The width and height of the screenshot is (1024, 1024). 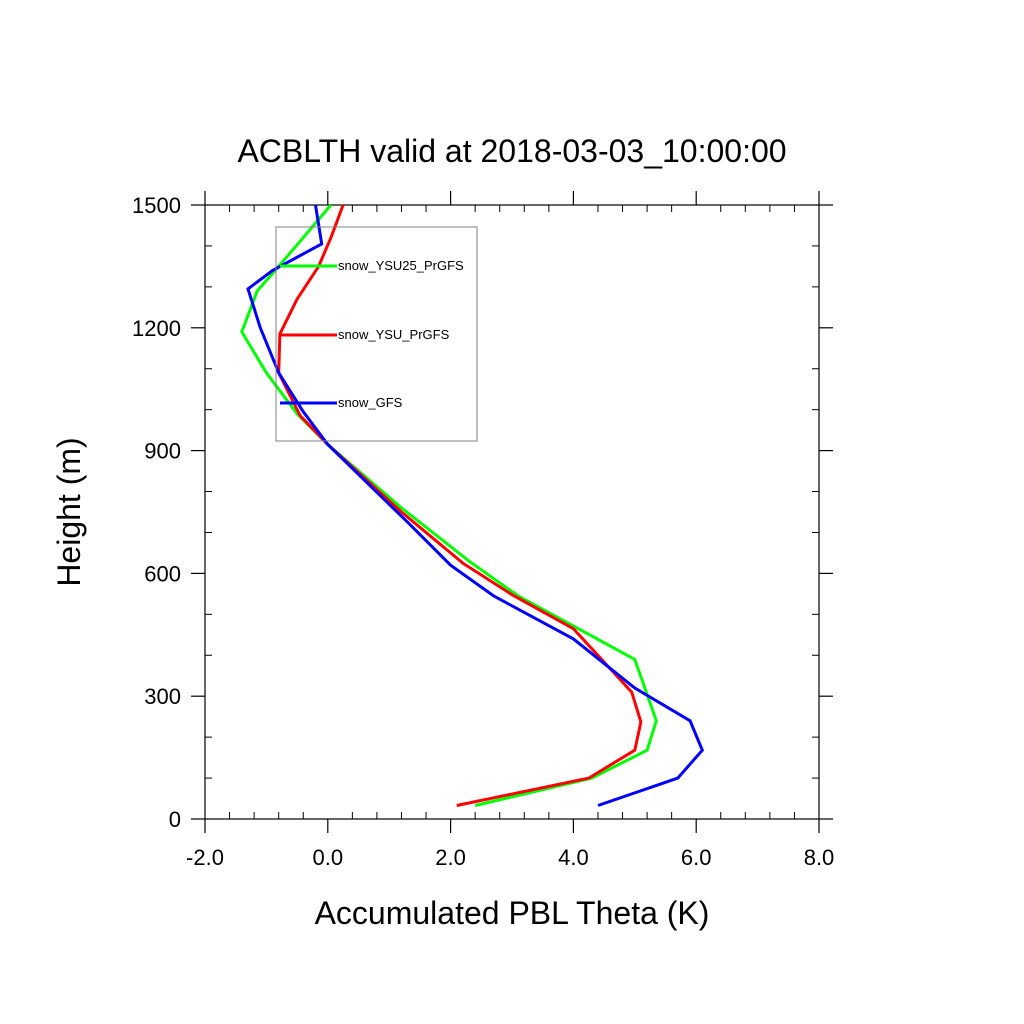 I want to click on chart-title: ACBLTH valid at 2018-03-03_10:00:00, so click(x=511, y=151).